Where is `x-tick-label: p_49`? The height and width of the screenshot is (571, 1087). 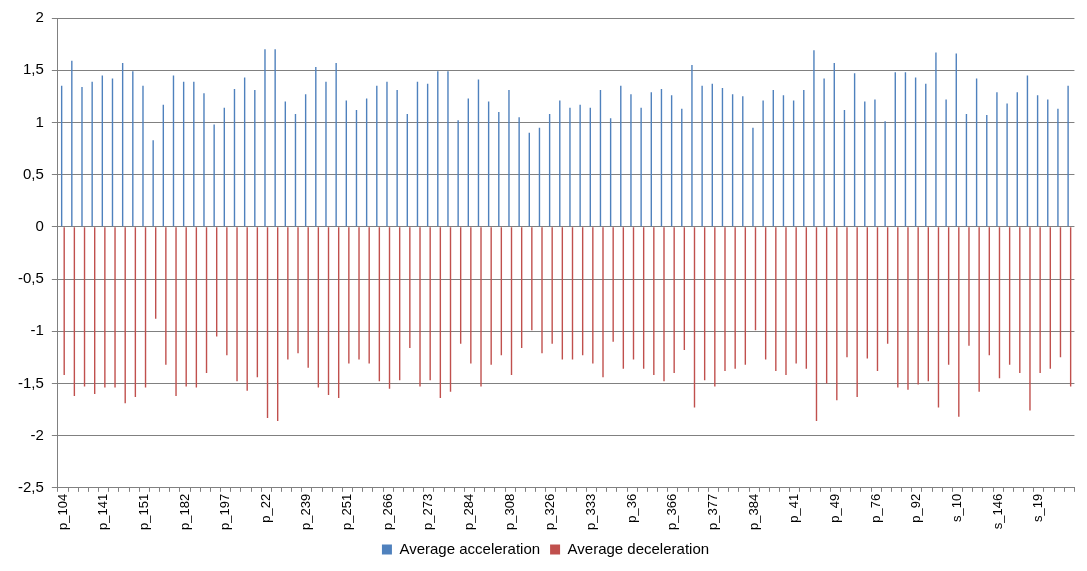
x-tick-label: p_49 is located at coordinates (835, 508).